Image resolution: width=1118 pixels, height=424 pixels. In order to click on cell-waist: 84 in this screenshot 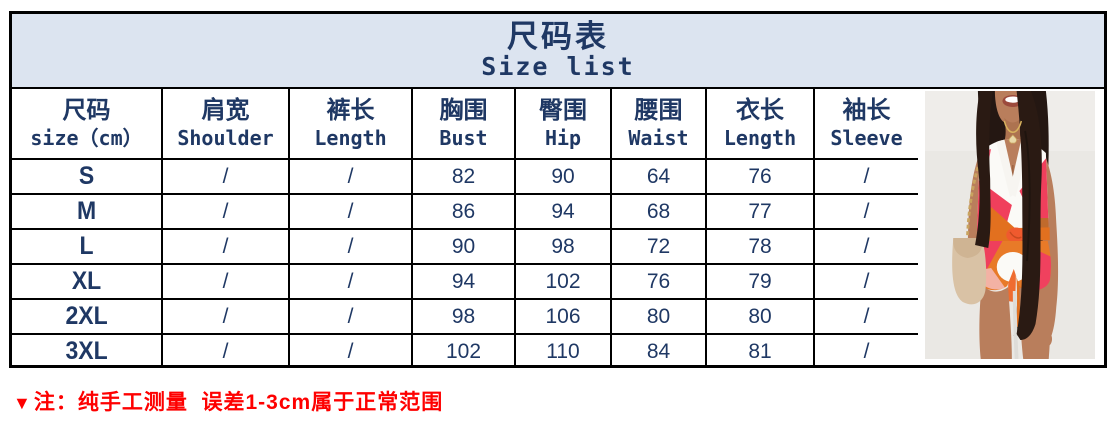, I will do `click(658, 351)`.